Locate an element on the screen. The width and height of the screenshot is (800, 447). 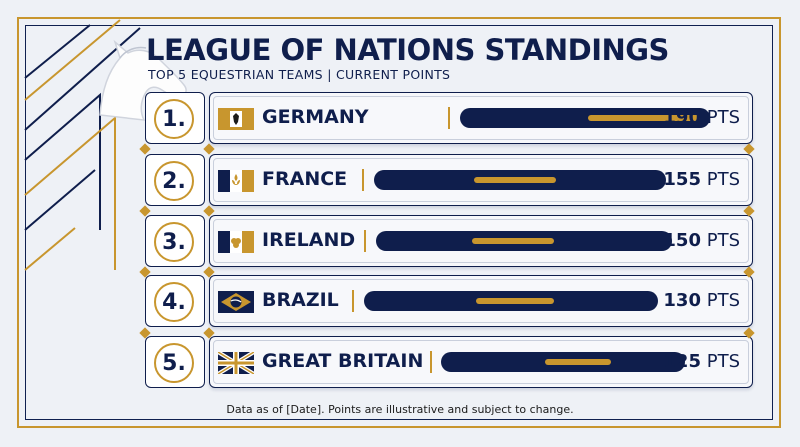
standing-row-great-britain: 5. GREAT BRITAIN 125 PTS is located at coordinates (449, 362).